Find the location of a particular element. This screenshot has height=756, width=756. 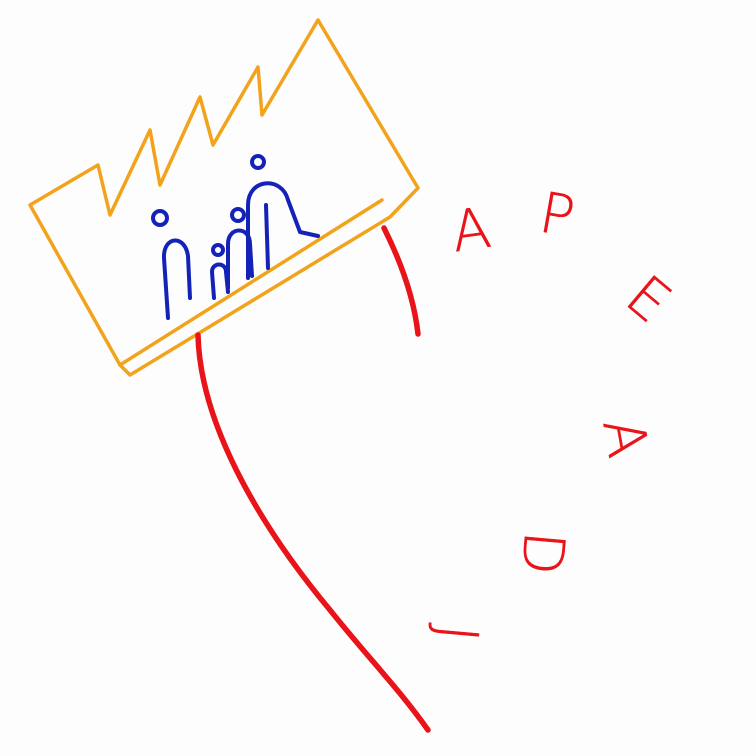

figure-4-head is located at coordinates (258, 162).